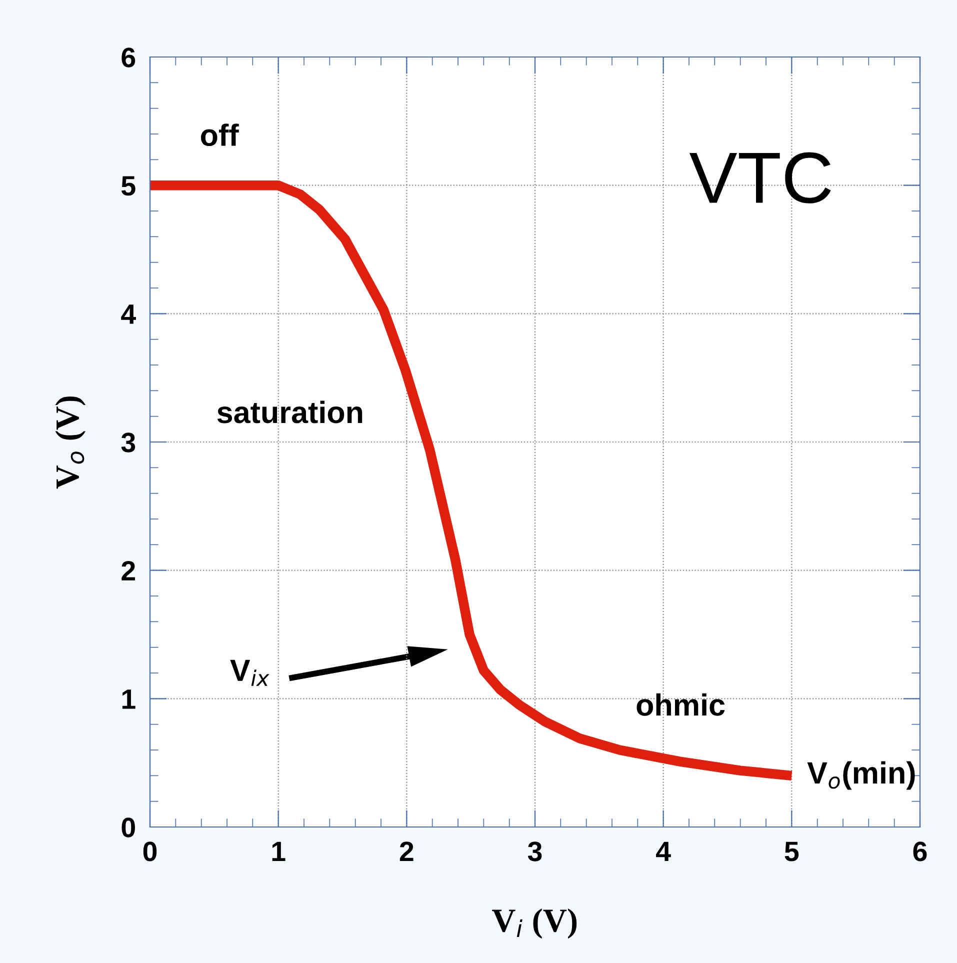  I want to click on x-tick-label: 3, so click(535, 852).